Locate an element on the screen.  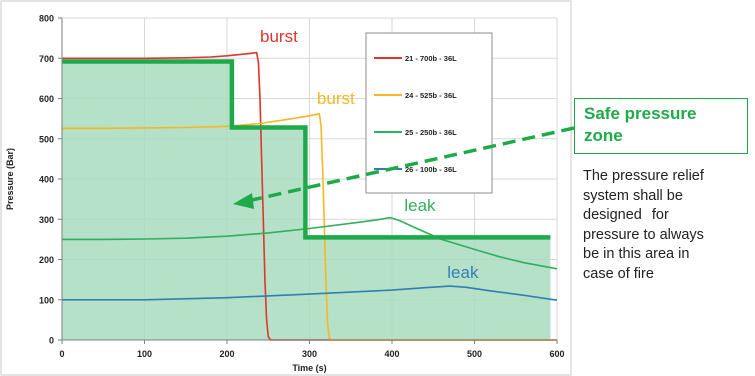
y-tick-label: 100 is located at coordinates (46, 300).